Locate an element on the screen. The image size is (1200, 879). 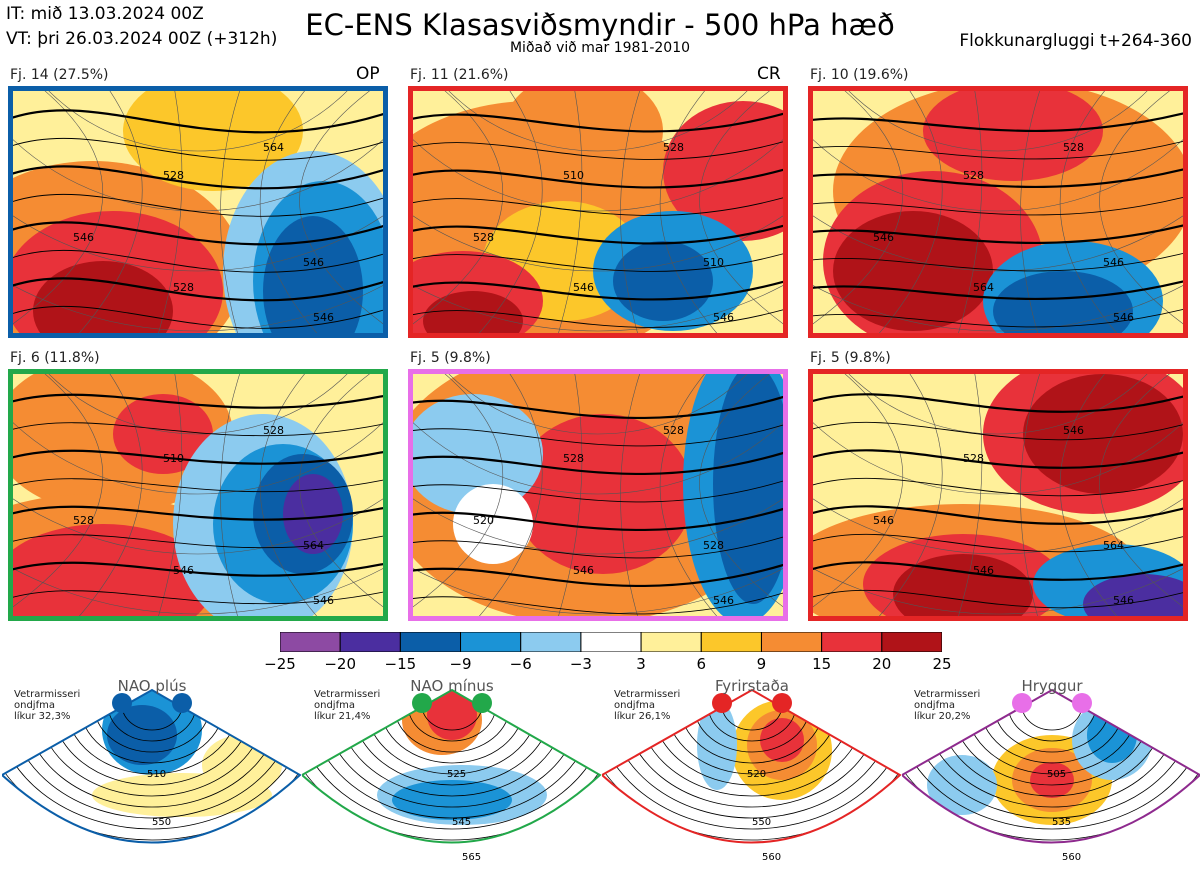
regime-info-line: líkur 26,1% is located at coordinates (642, 716).